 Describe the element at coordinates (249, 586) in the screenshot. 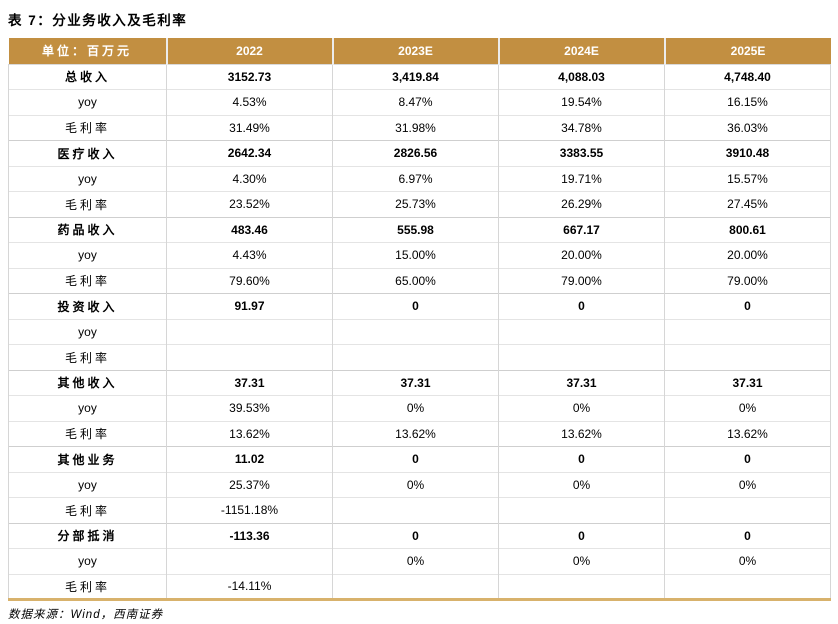

I see `cell-value: -14.11%` at that location.